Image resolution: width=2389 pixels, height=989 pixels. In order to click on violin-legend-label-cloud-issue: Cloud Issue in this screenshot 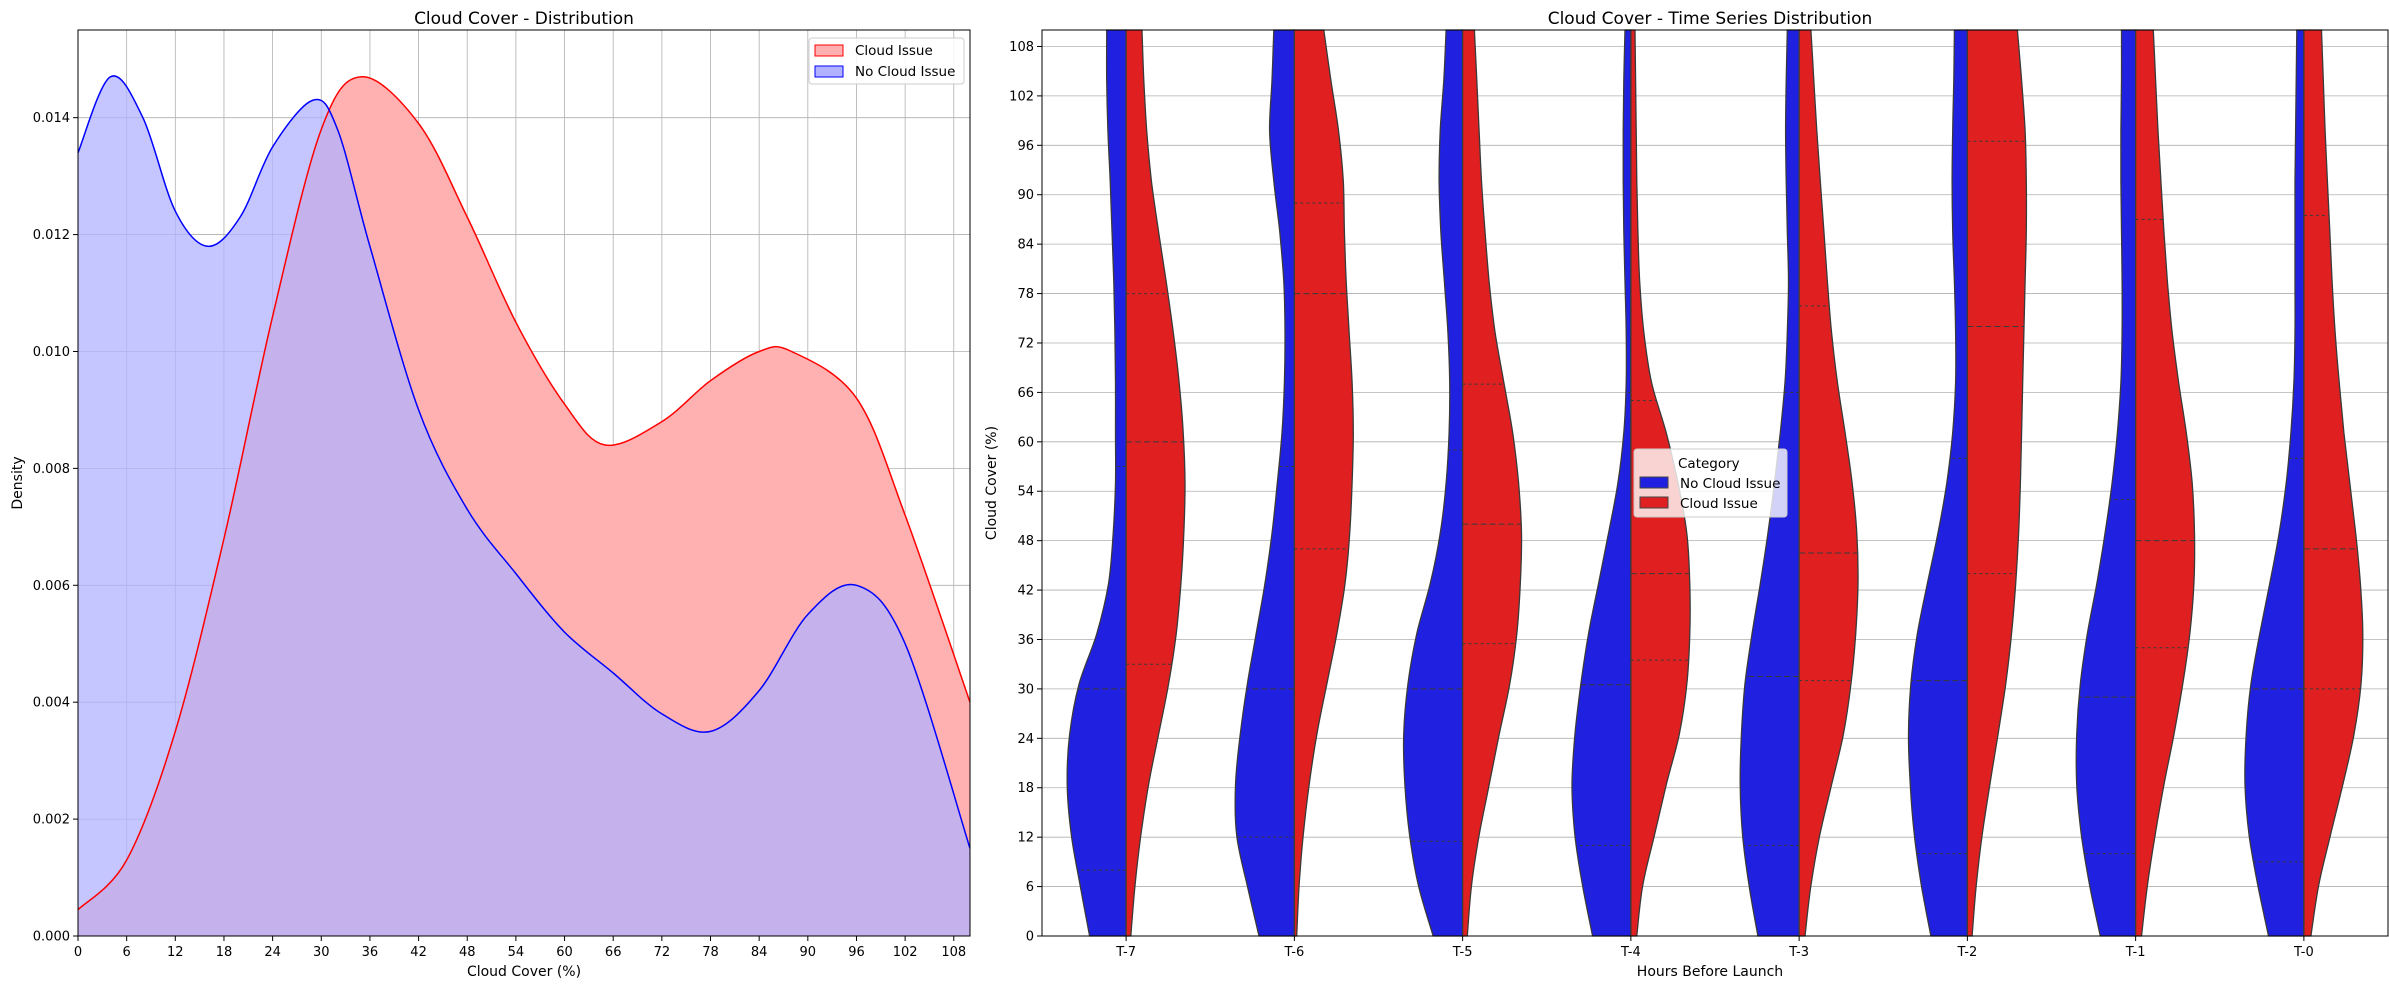, I will do `click(1719, 504)`.